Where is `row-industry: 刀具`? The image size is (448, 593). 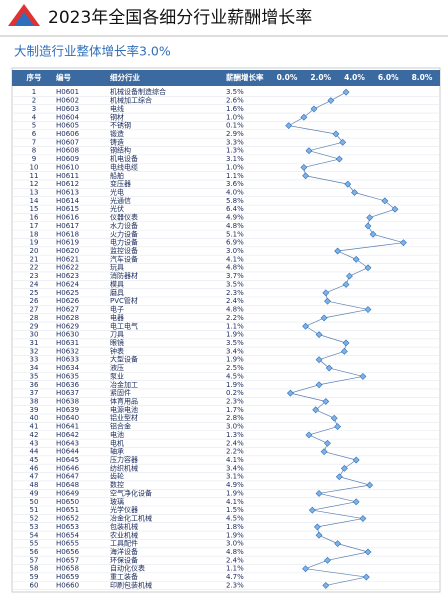 row-industry: 刀具 is located at coordinates (117, 335).